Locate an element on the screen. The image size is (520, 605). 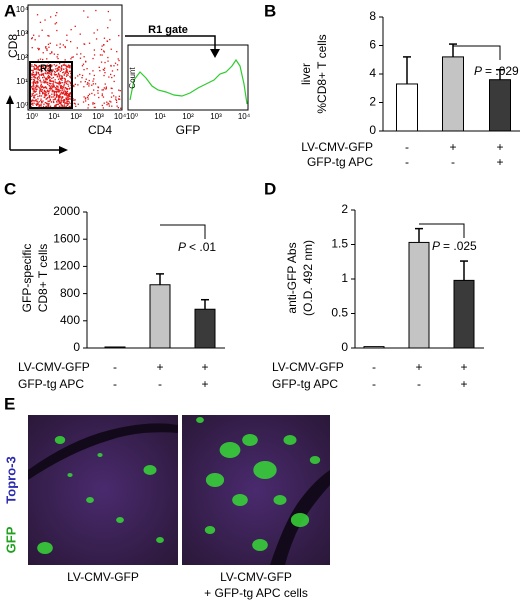
condition-sign: - is located at coordinates (115, 384).